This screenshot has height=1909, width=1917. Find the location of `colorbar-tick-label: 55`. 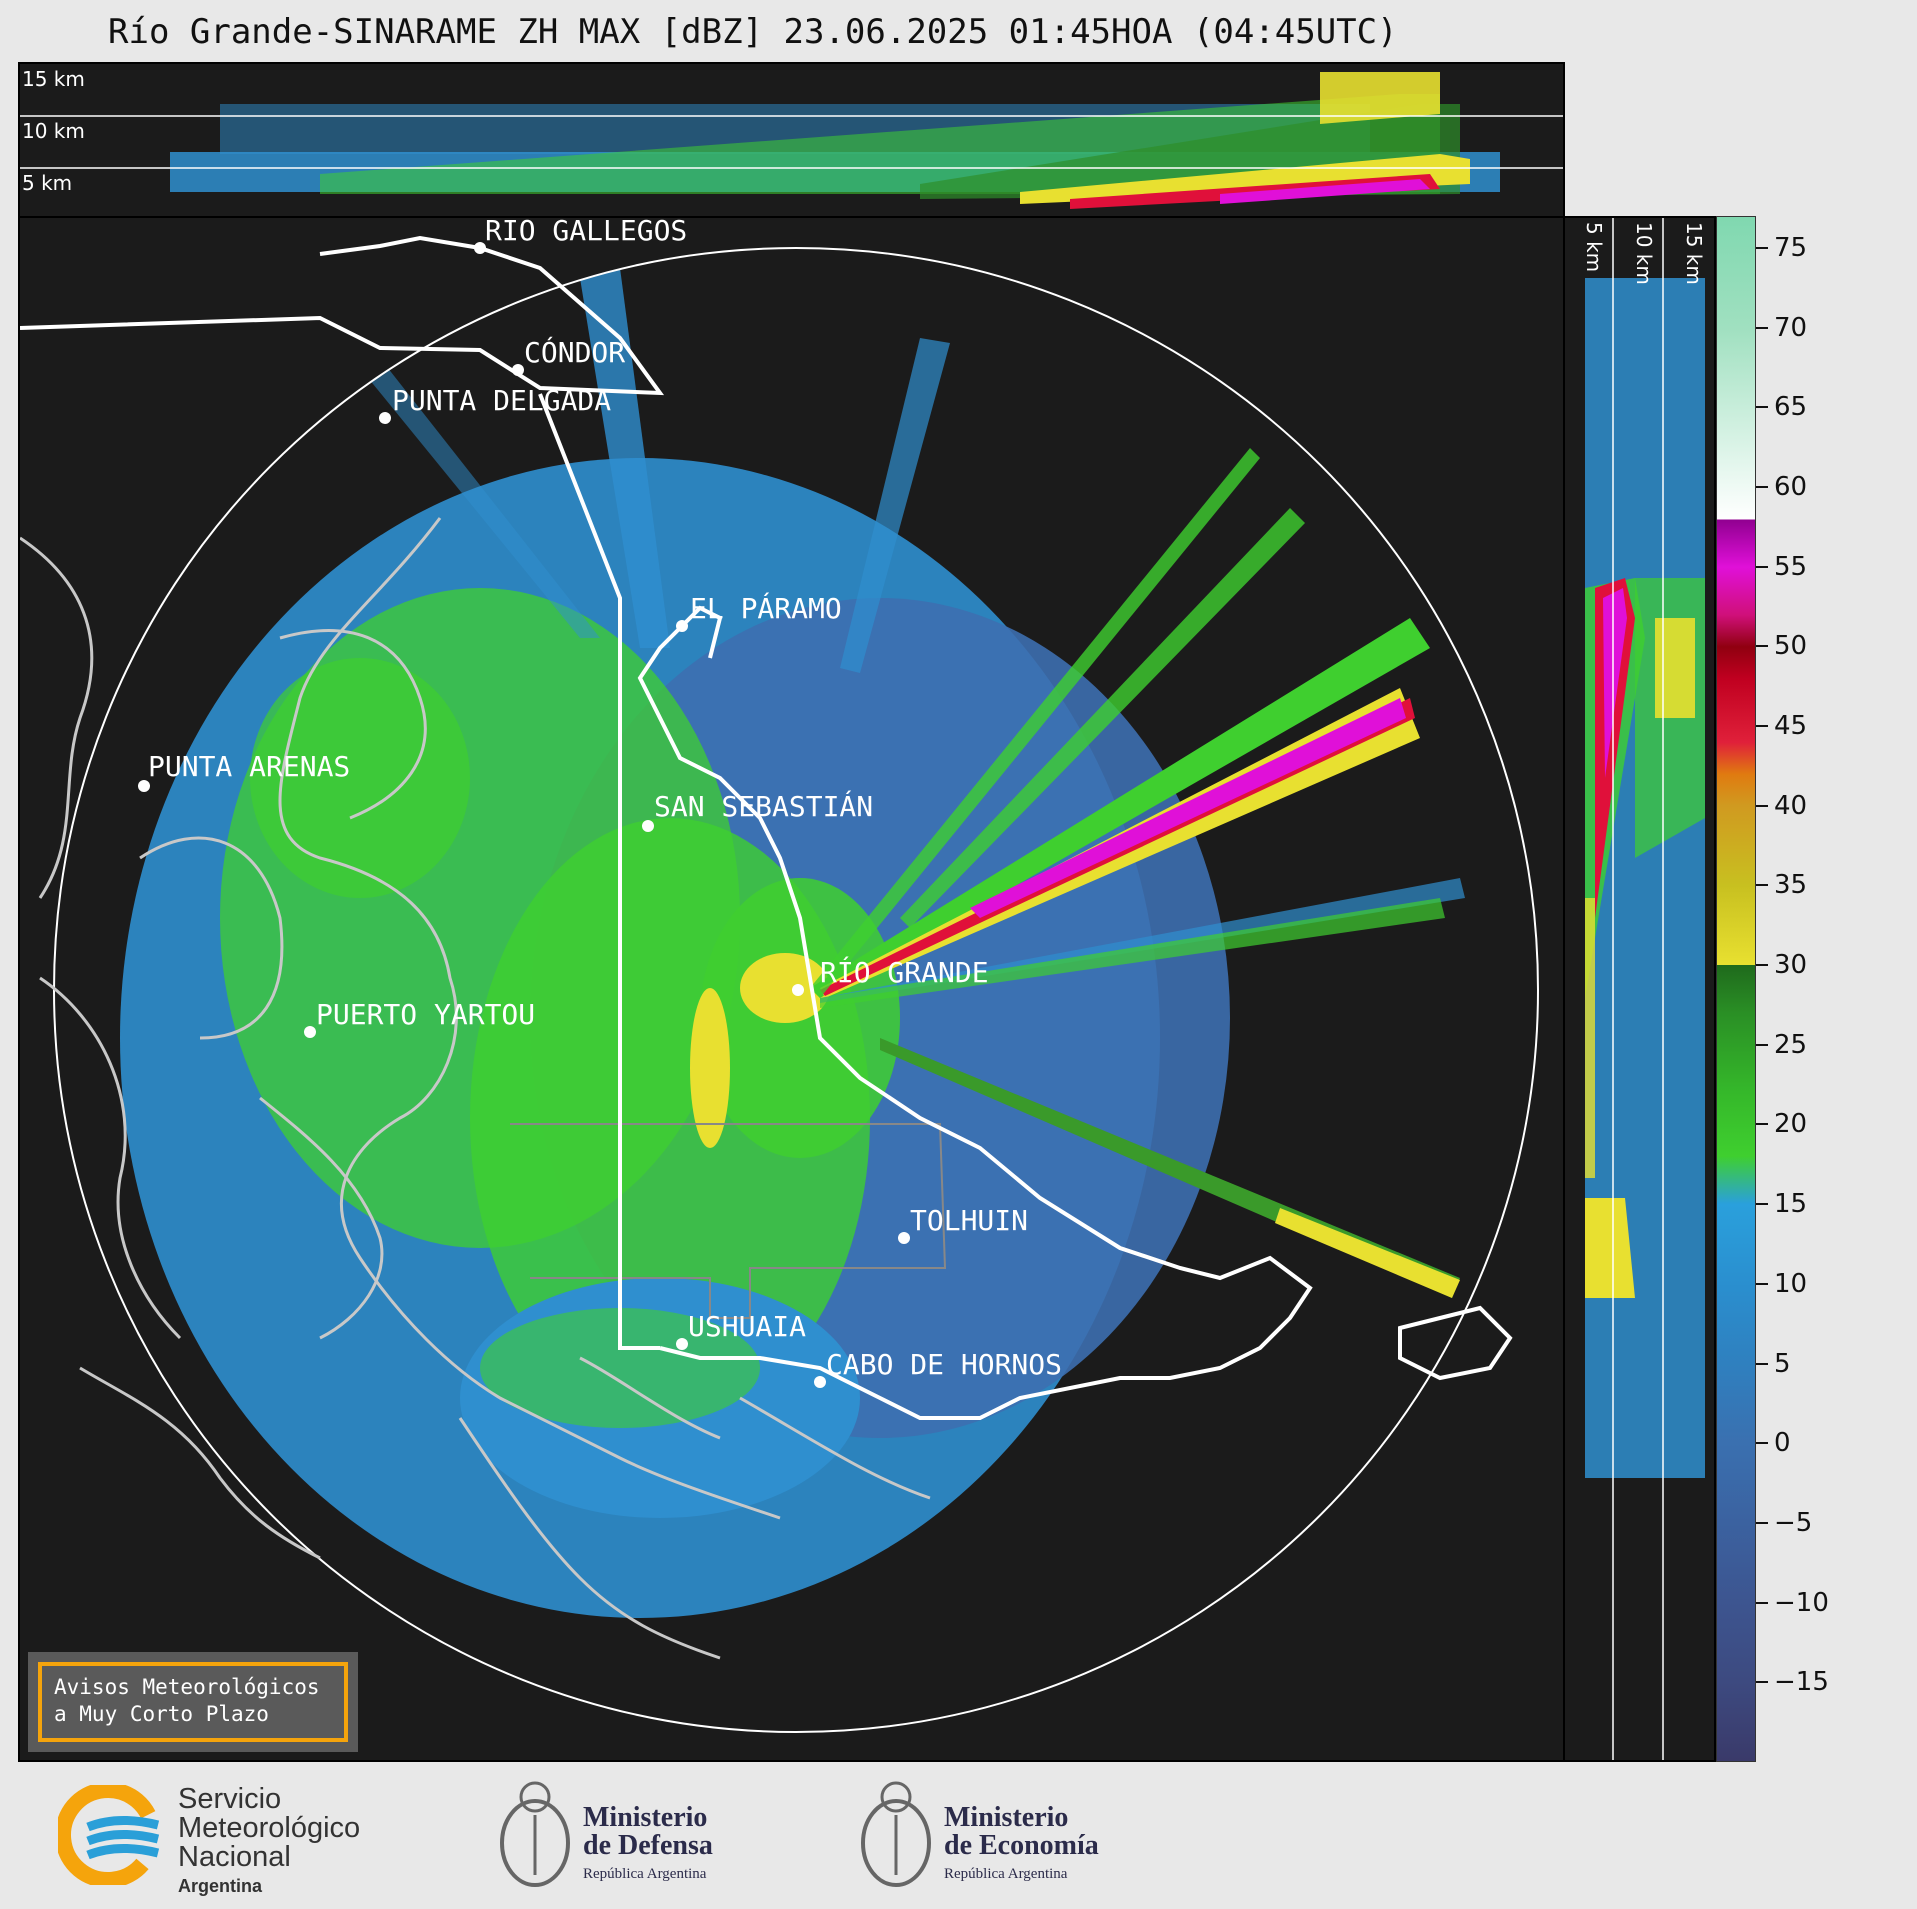

colorbar-tick-label: 55 is located at coordinates (1791, 566).